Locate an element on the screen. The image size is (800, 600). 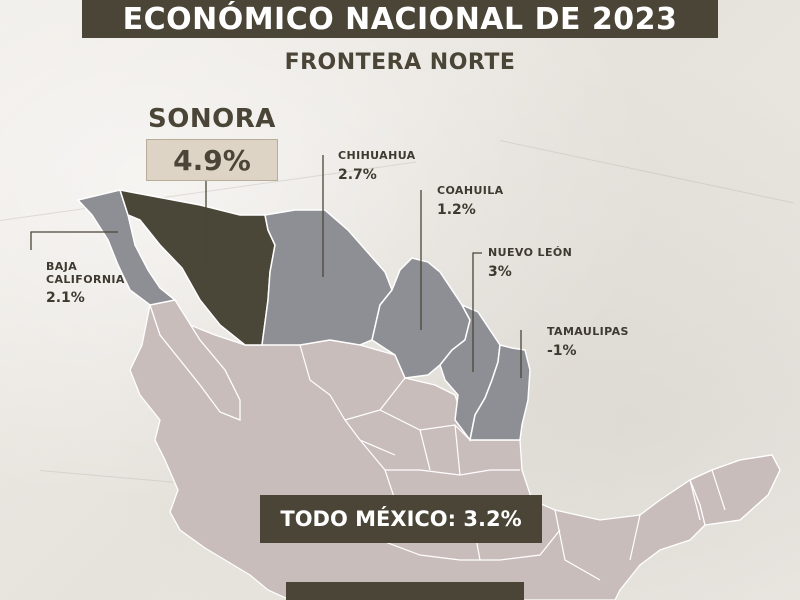
state-label-baja-california: BAJA CALIFORNIA 2.1% is located at coordinates (85, 283).